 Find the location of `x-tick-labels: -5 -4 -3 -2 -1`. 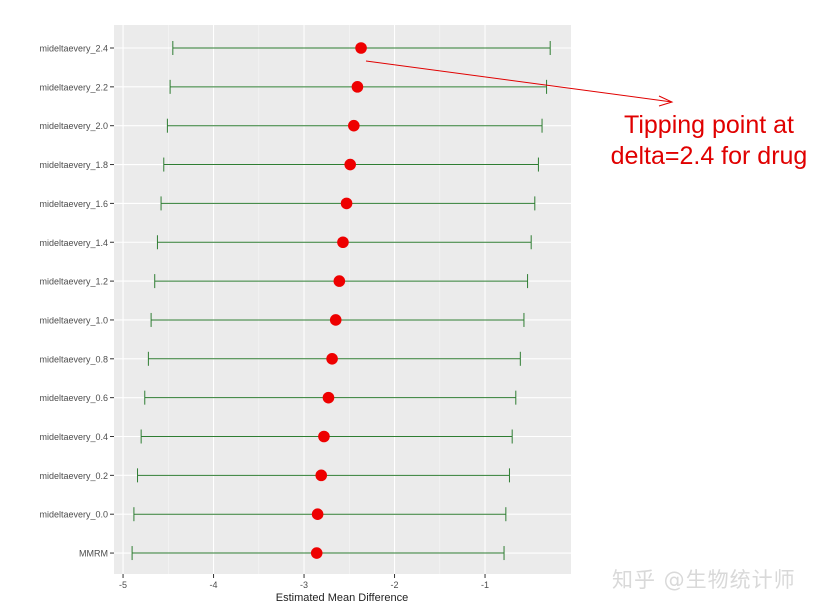

x-tick-labels: -5 -4 -3 -2 -1 is located at coordinates (304, 582).